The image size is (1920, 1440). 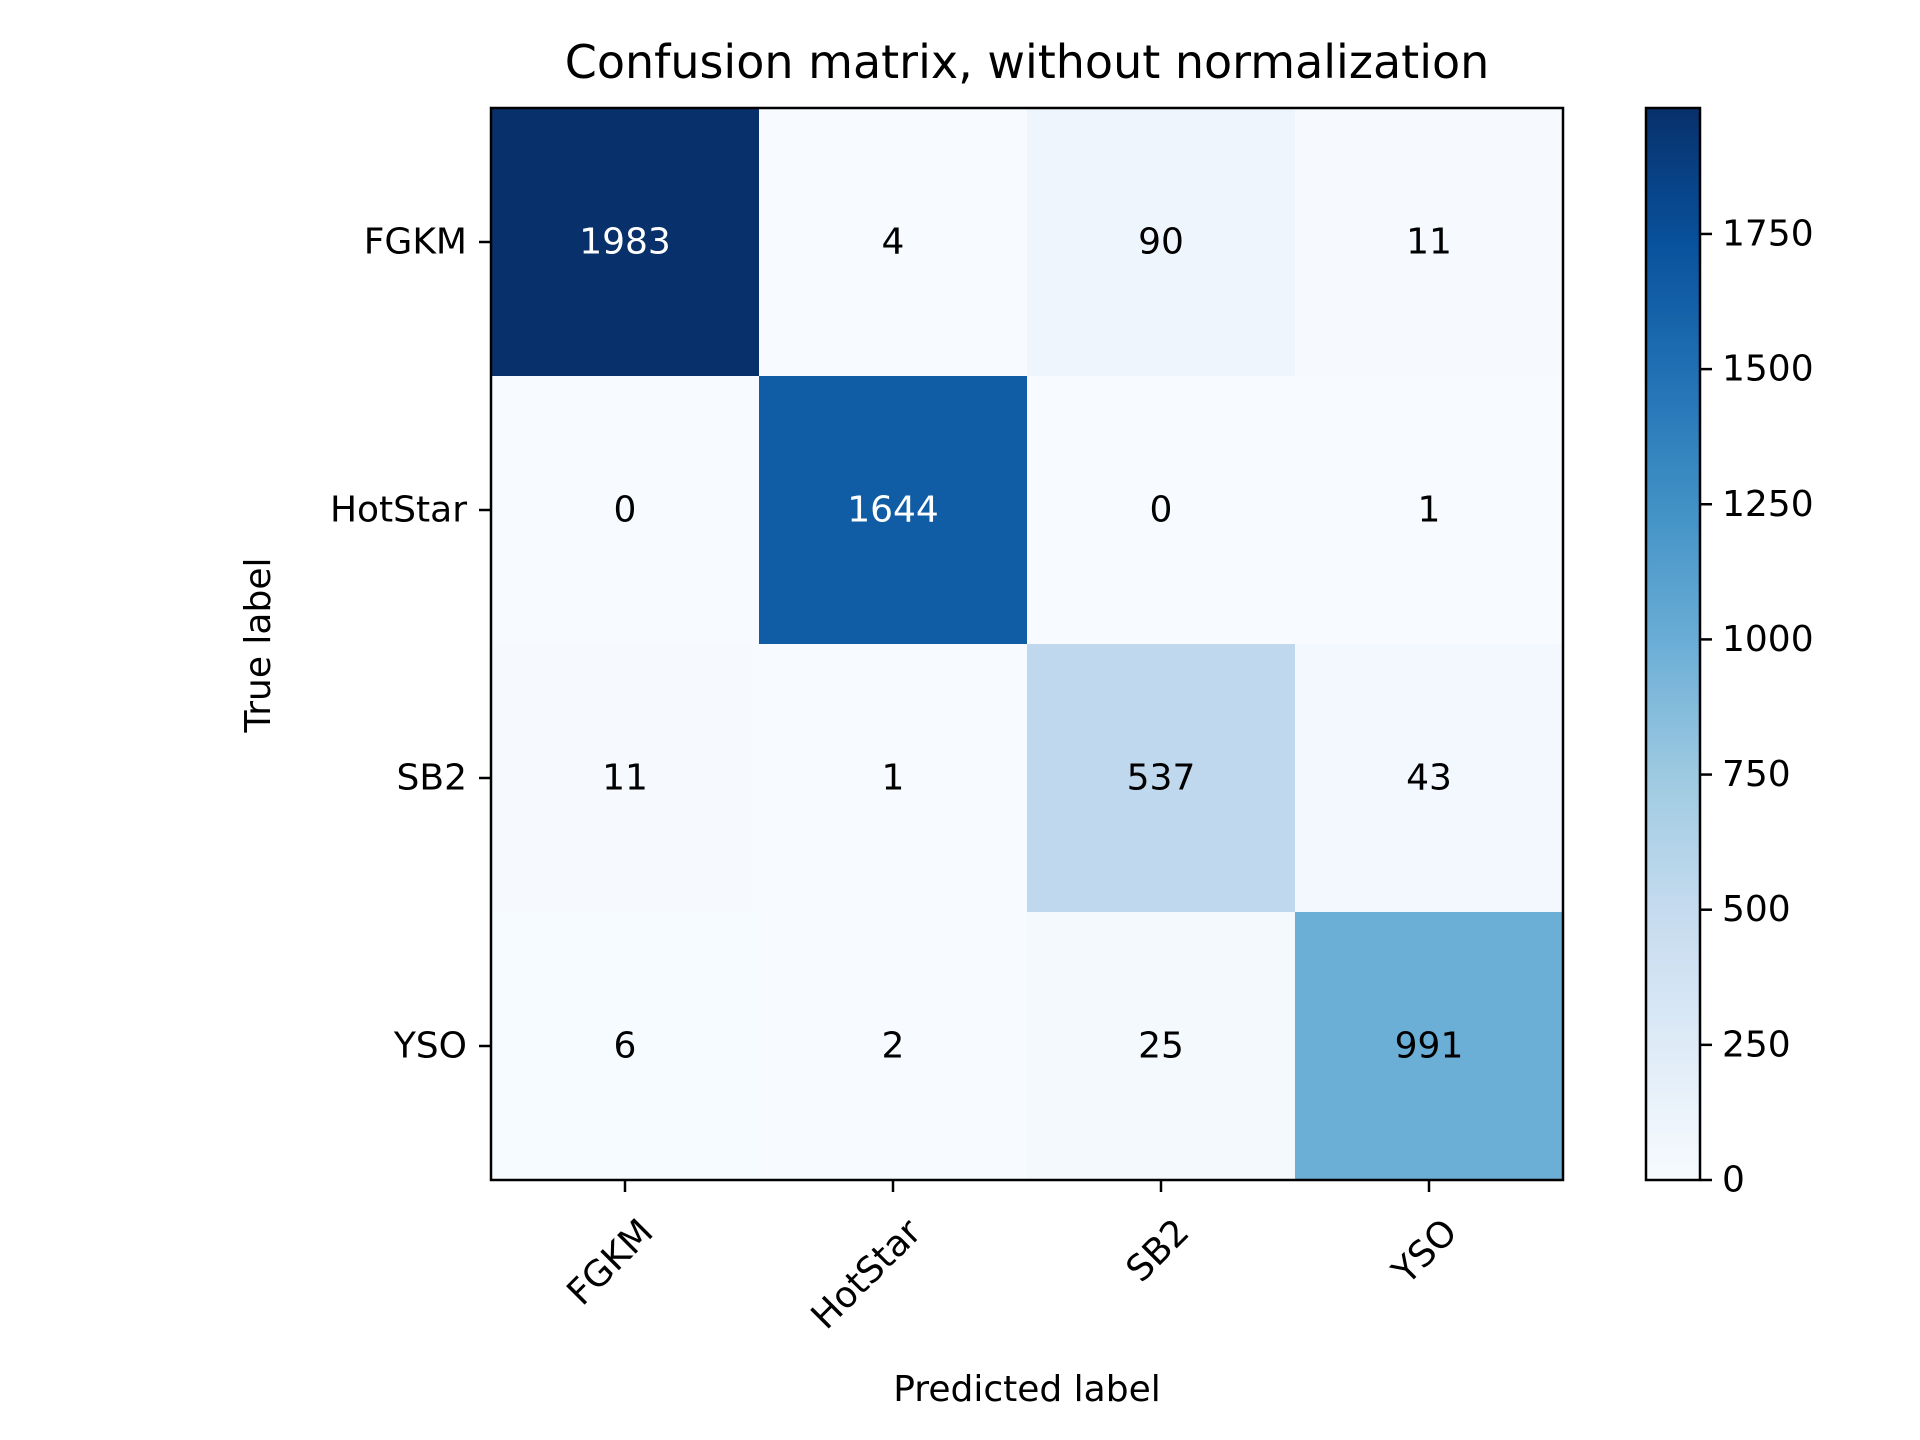 I want to click on y-tick-label: YSO, so click(x=430, y=1046).